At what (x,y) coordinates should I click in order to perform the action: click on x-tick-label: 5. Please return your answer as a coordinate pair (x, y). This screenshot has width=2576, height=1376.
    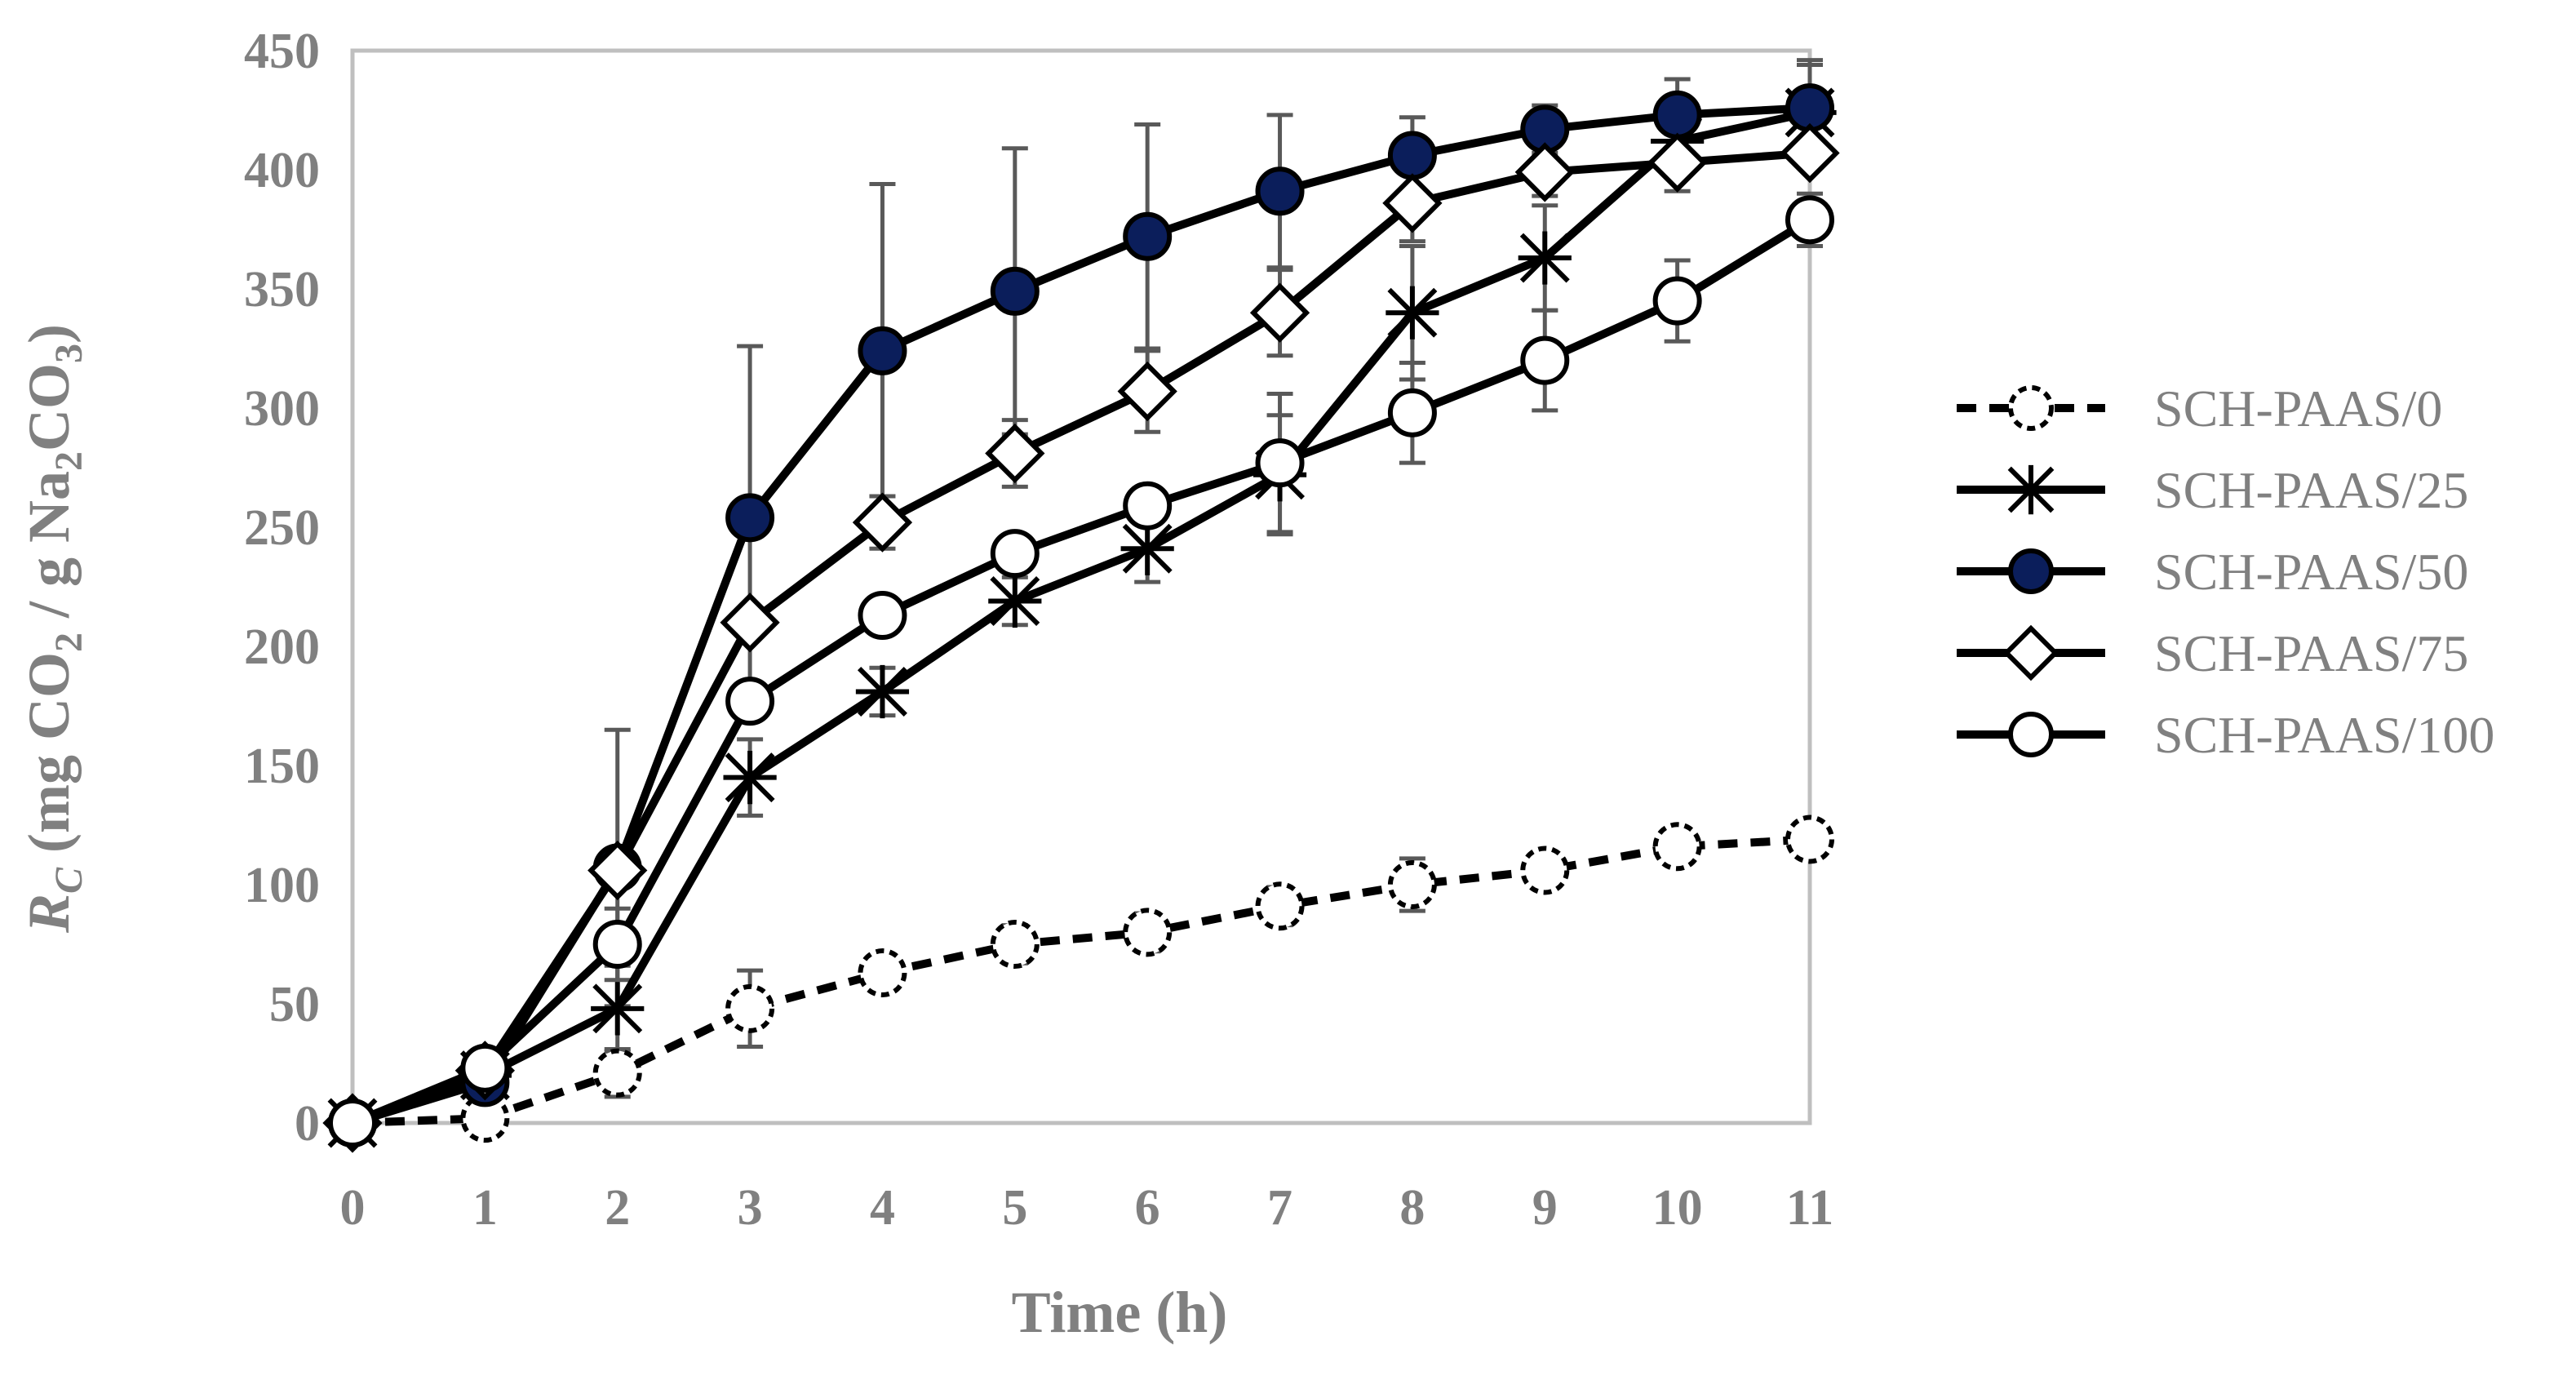
    Looking at the image, I should click on (1014, 1208).